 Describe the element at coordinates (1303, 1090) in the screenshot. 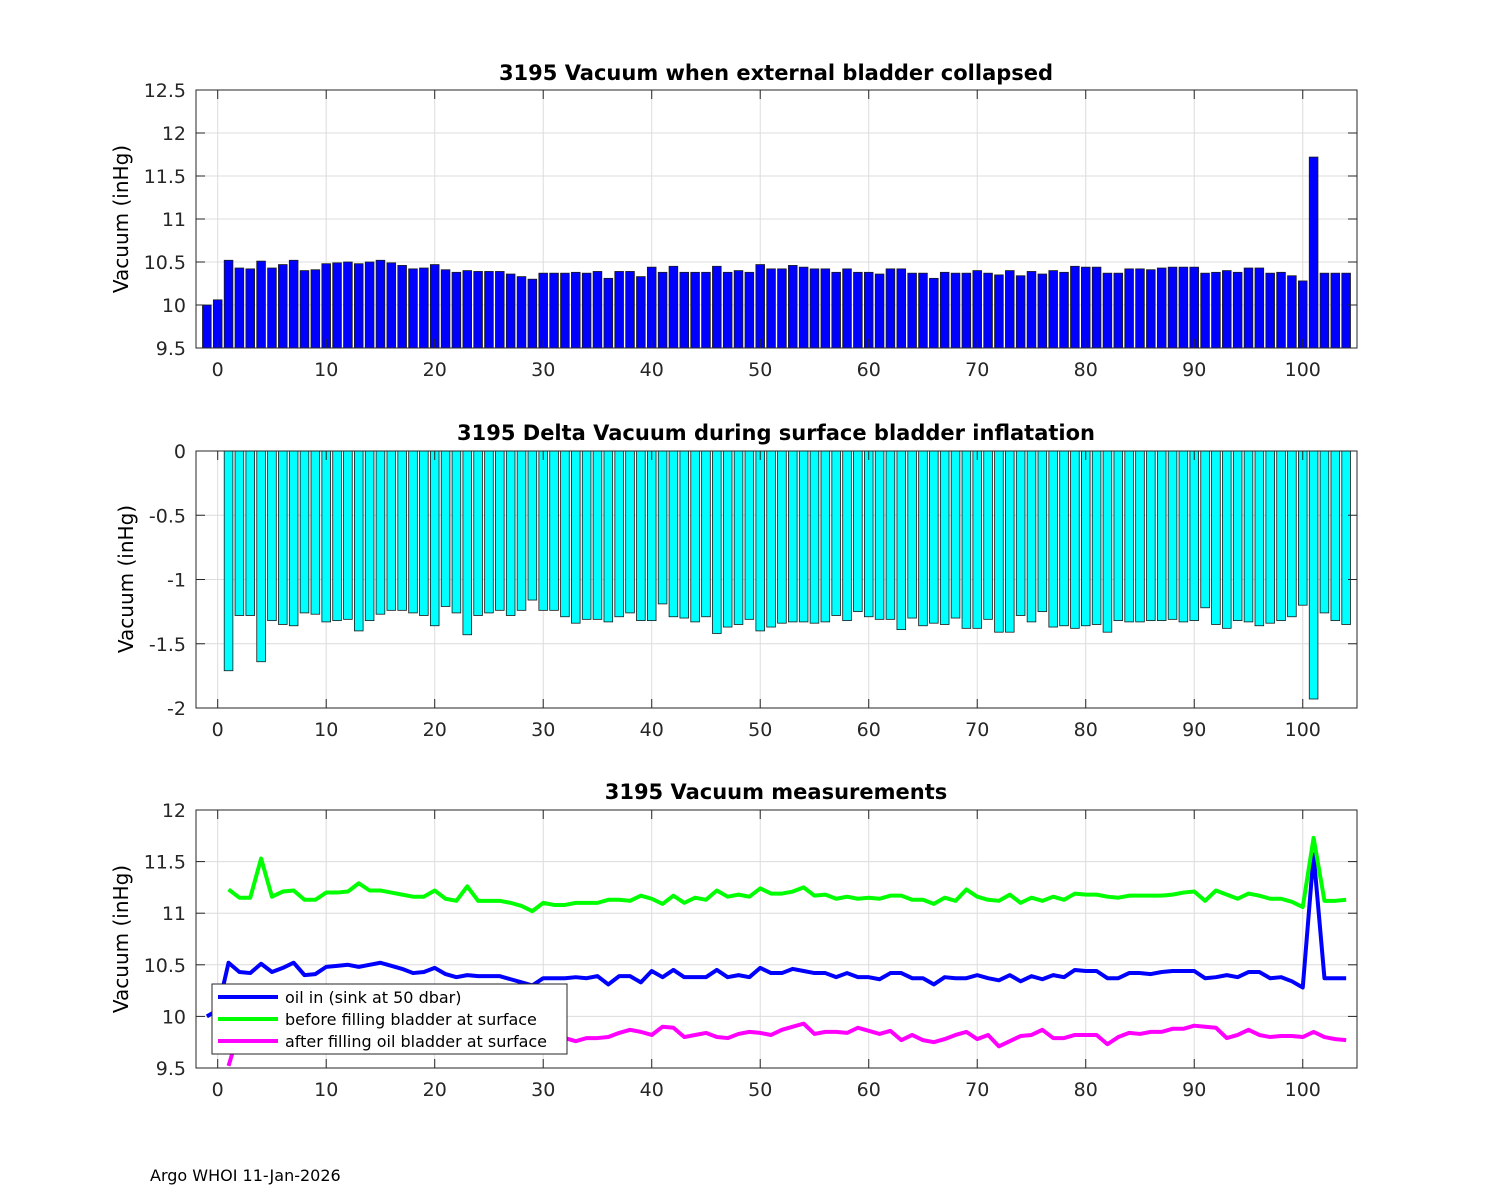

I see `x-tick-label: 100` at that location.